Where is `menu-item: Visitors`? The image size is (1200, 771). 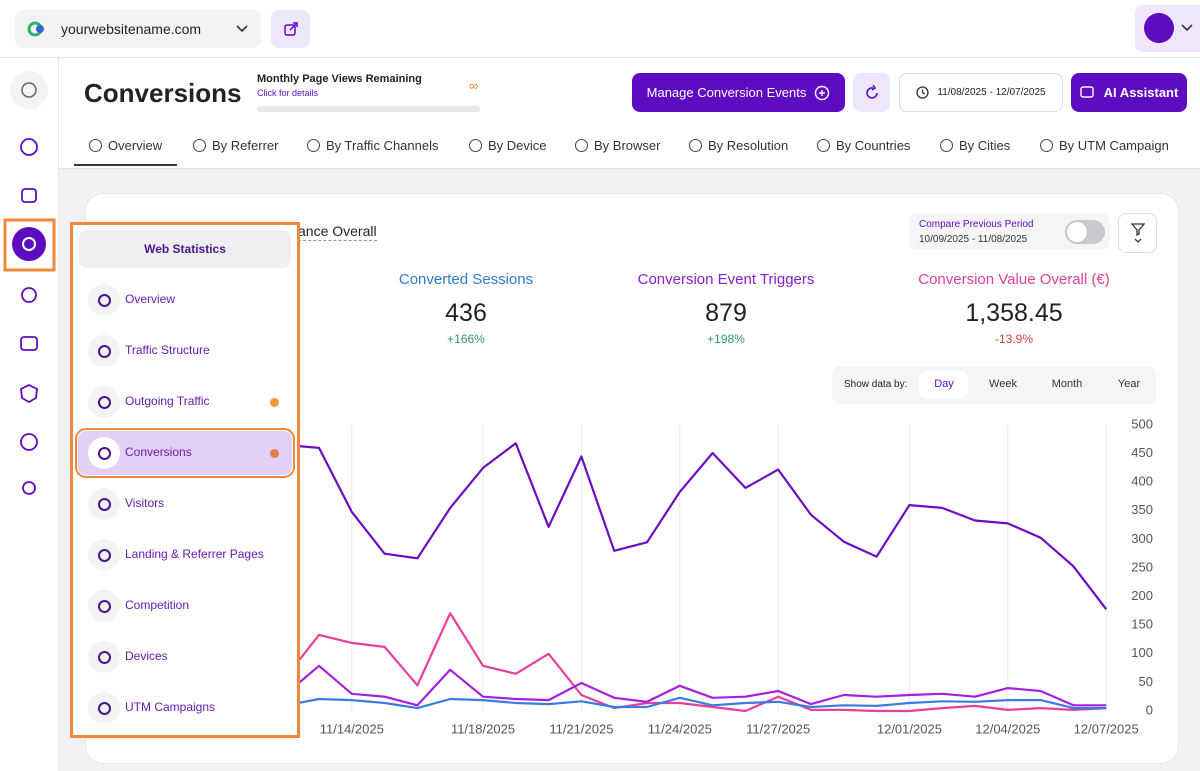
menu-item: Visitors is located at coordinates (185, 504).